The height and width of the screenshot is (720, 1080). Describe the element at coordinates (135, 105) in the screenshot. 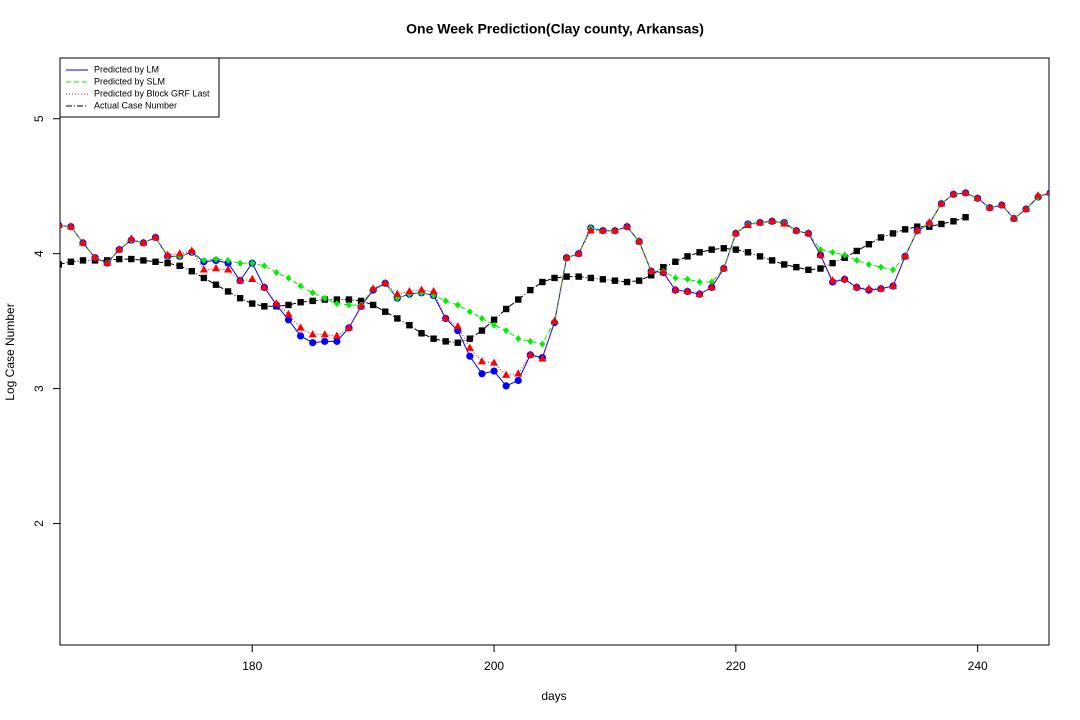

I see `legend-label: Actual Case Number` at that location.